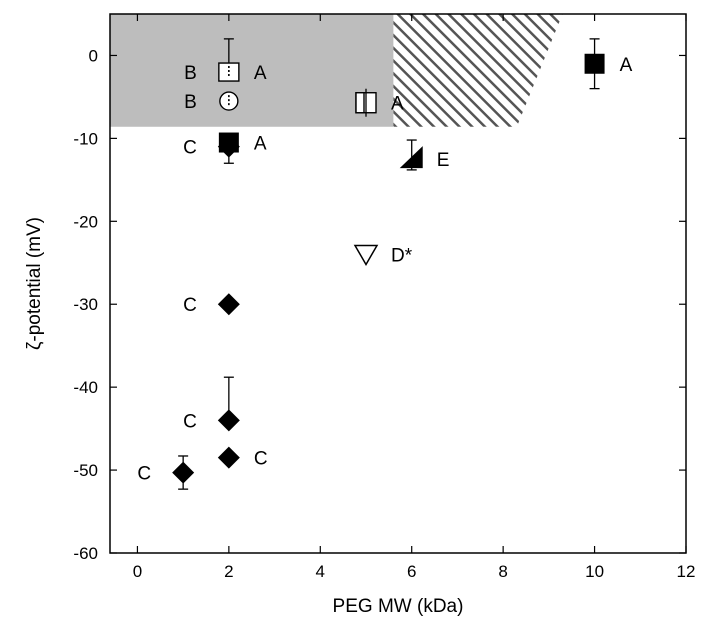  I want to click on x-tick-label: 0, so click(137, 571).